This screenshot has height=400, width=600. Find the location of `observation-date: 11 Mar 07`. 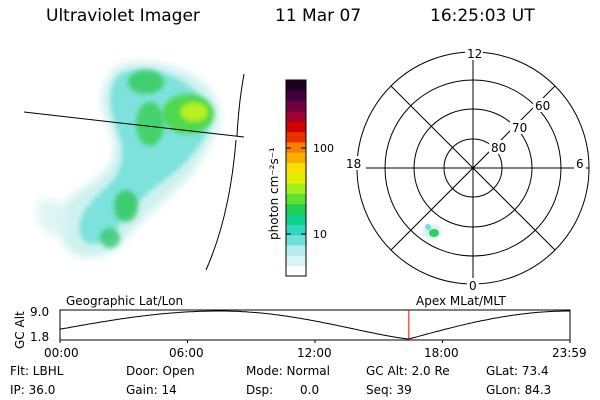

observation-date: 11 Mar 07 is located at coordinates (318, 16).